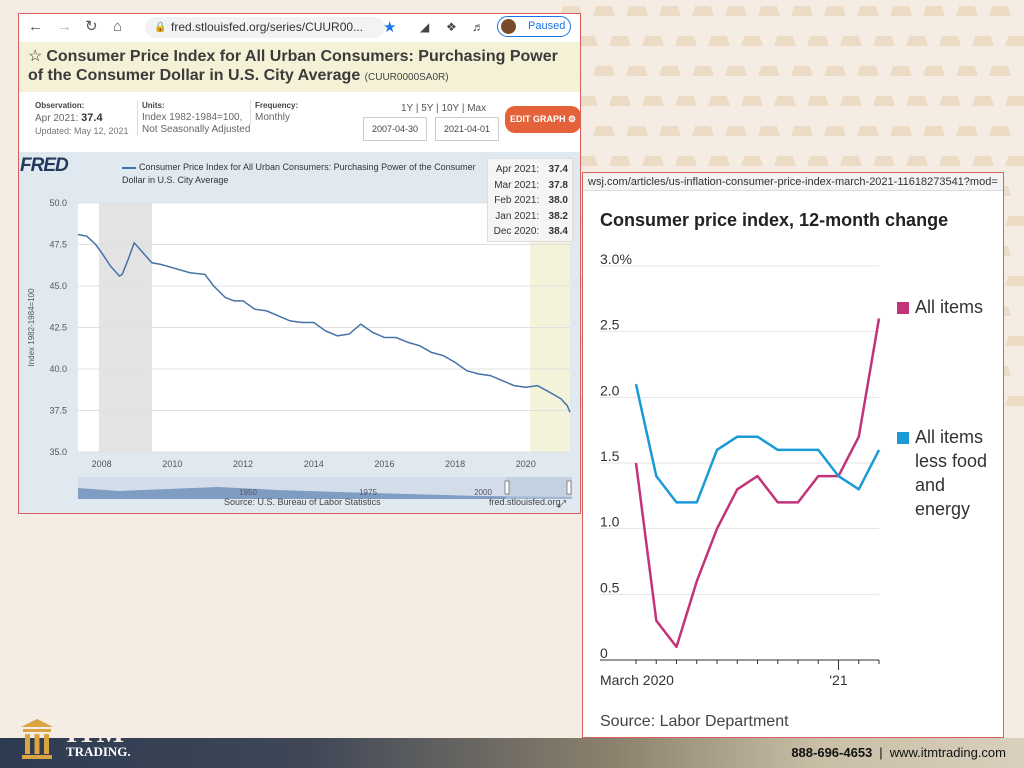  Describe the element at coordinates (610, 522) in the screenshot. I see `y-tick-label: 1.0` at that location.